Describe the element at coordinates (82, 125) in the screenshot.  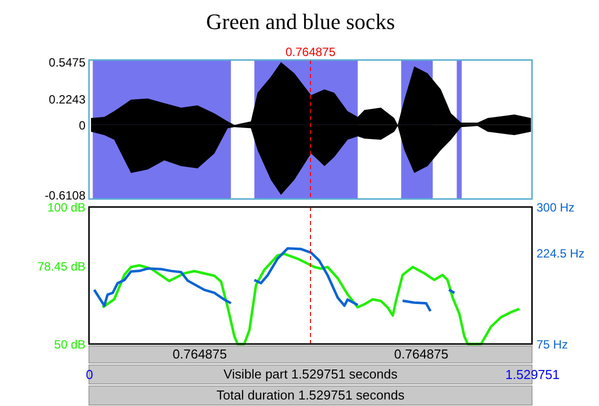
I see `y-tick-label: 0` at that location.